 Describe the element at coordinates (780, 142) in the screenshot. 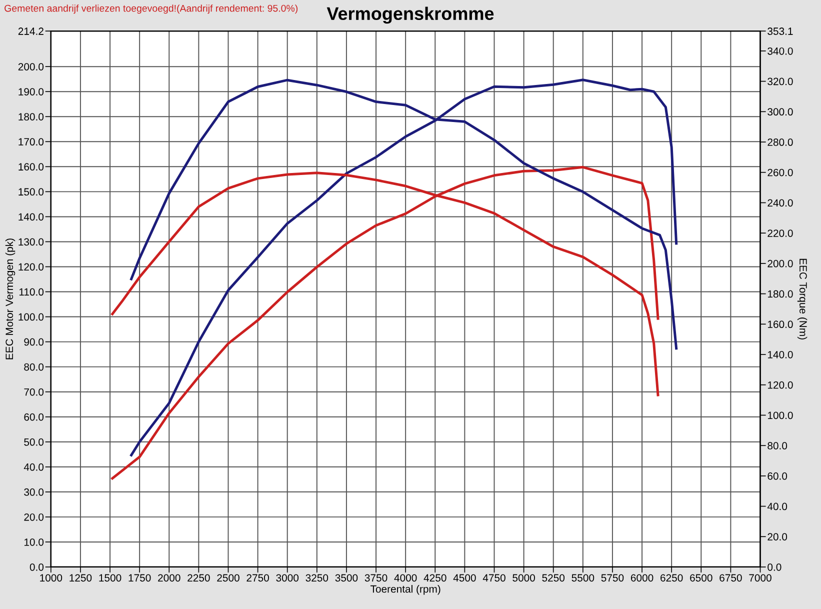

I see `y2-tick-label: 280.0` at that location.